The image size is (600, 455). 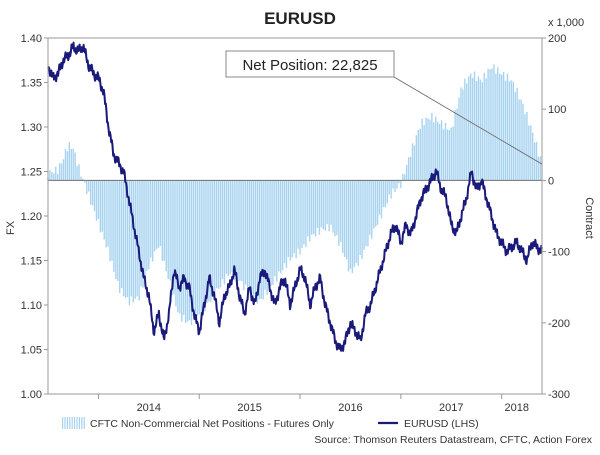 I want to click on annotation-leader-line, so click(x=468, y=120).